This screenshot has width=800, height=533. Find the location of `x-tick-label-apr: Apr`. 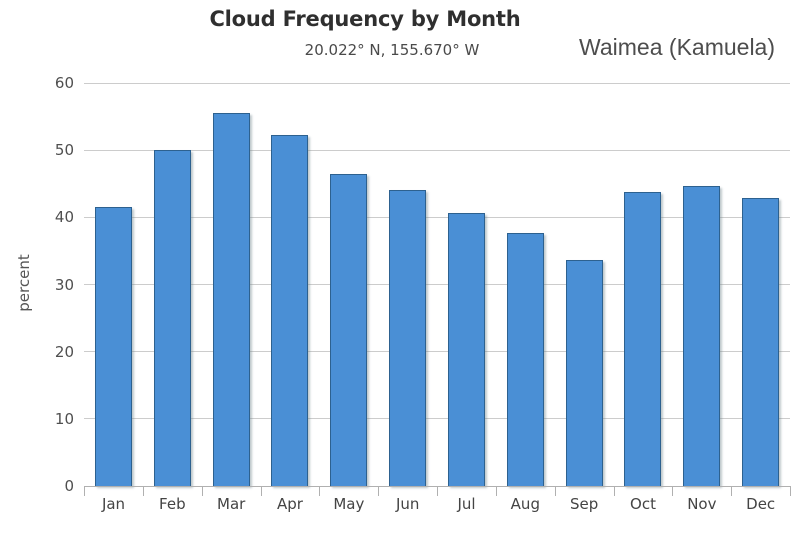

x-tick-label-apr: Apr is located at coordinates (290, 504).